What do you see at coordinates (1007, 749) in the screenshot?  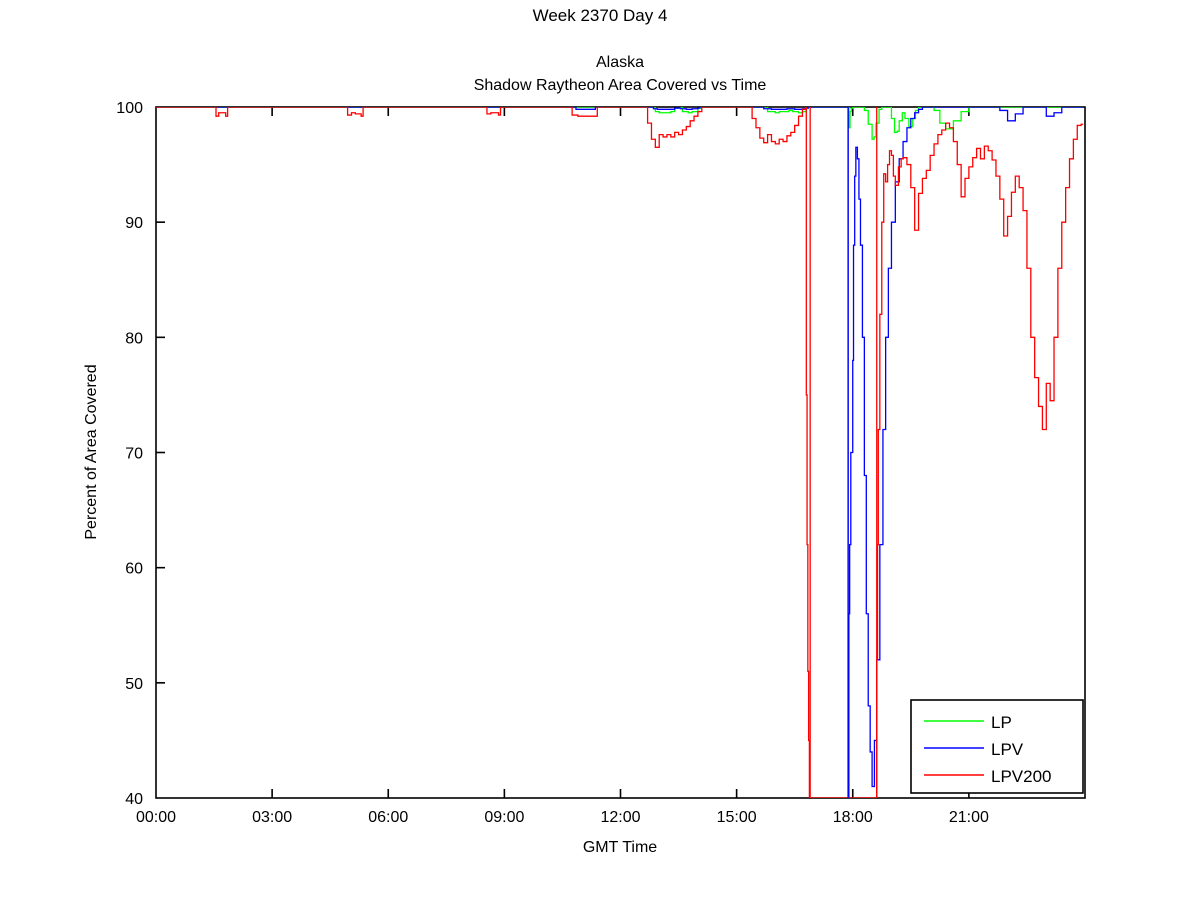 I see `legend-label-lpv: LPV` at bounding box center [1007, 749].